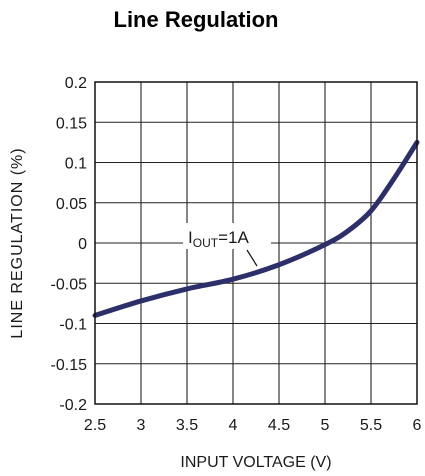  I want to click on annotation-suffix: =1A, so click(233, 237).